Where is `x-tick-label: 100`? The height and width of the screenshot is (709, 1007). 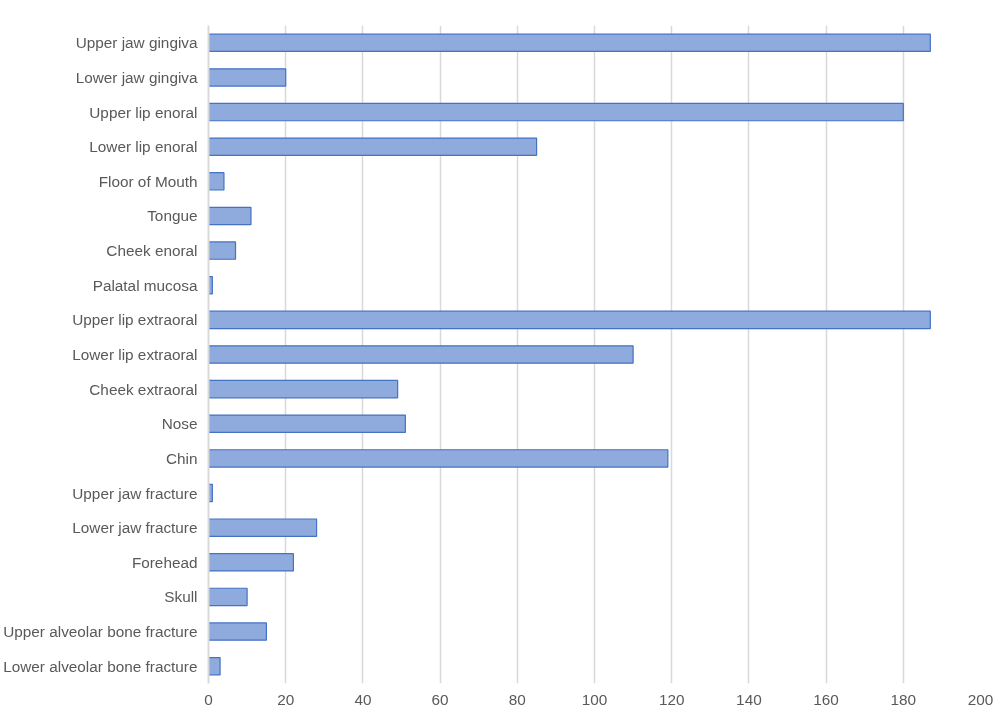 x-tick-label: 100 is located at coordinates (594, 699).